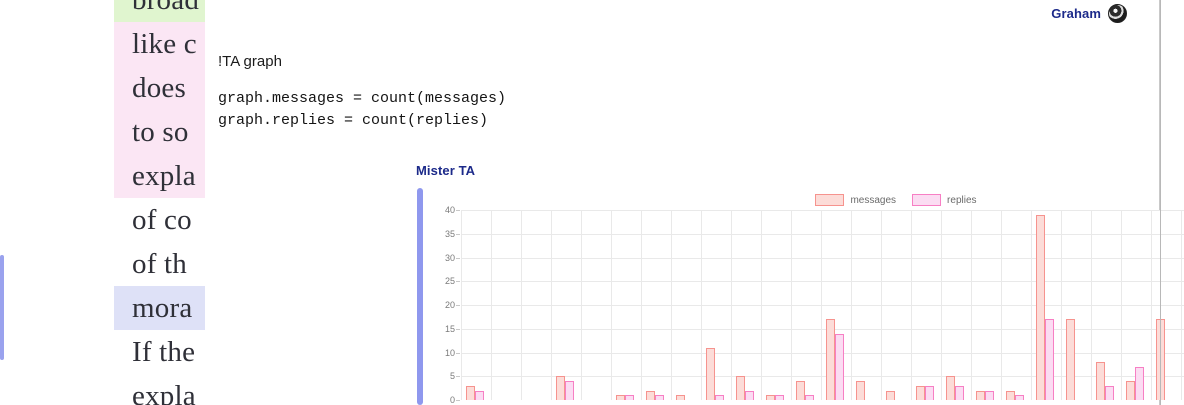  What do you see at coordinates (446, 170) in the screenshot?
I see `assistant-author-name: Mister TA` at bounding box center [446, 170].